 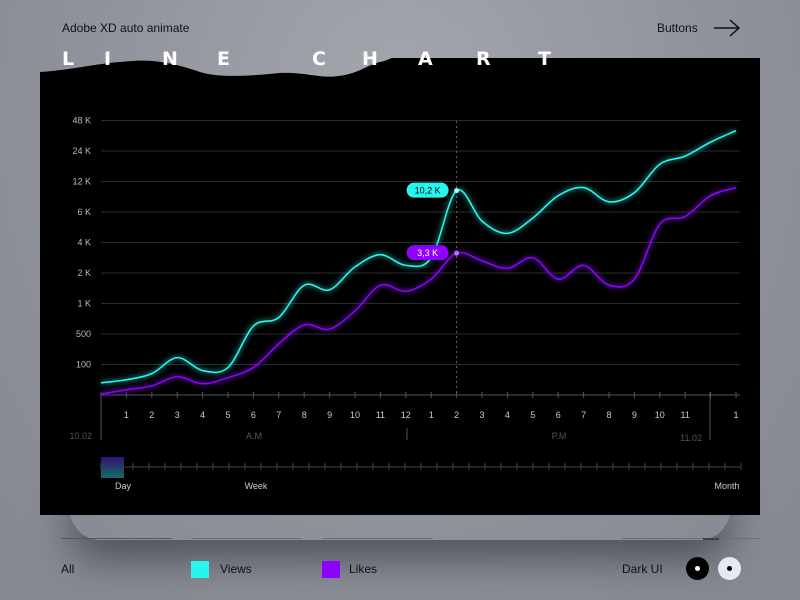 I want to click on data-point-likes, so click(x=457, y=253).